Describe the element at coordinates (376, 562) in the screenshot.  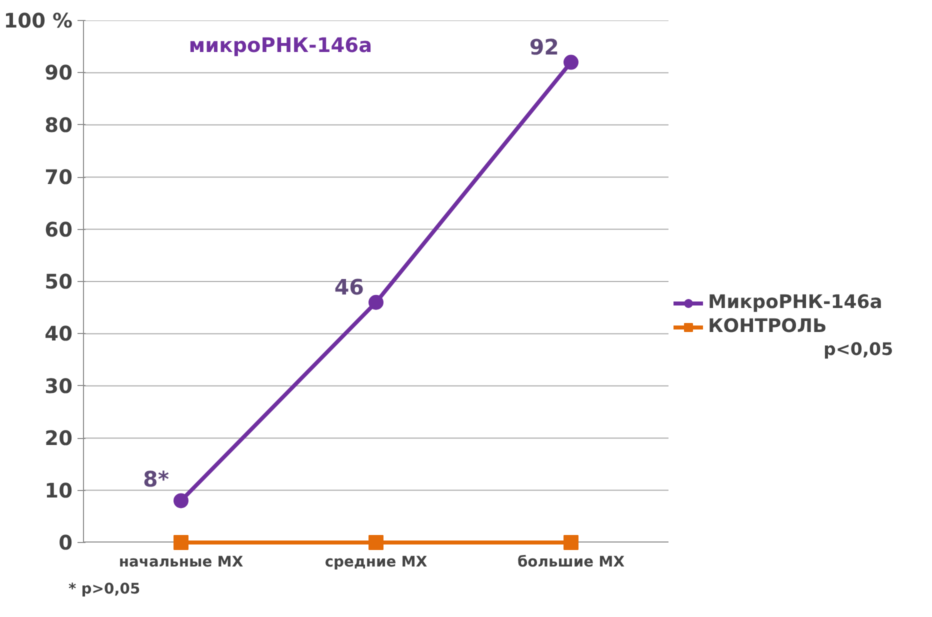
I see `x-tick-label: средние МХ` at that location.